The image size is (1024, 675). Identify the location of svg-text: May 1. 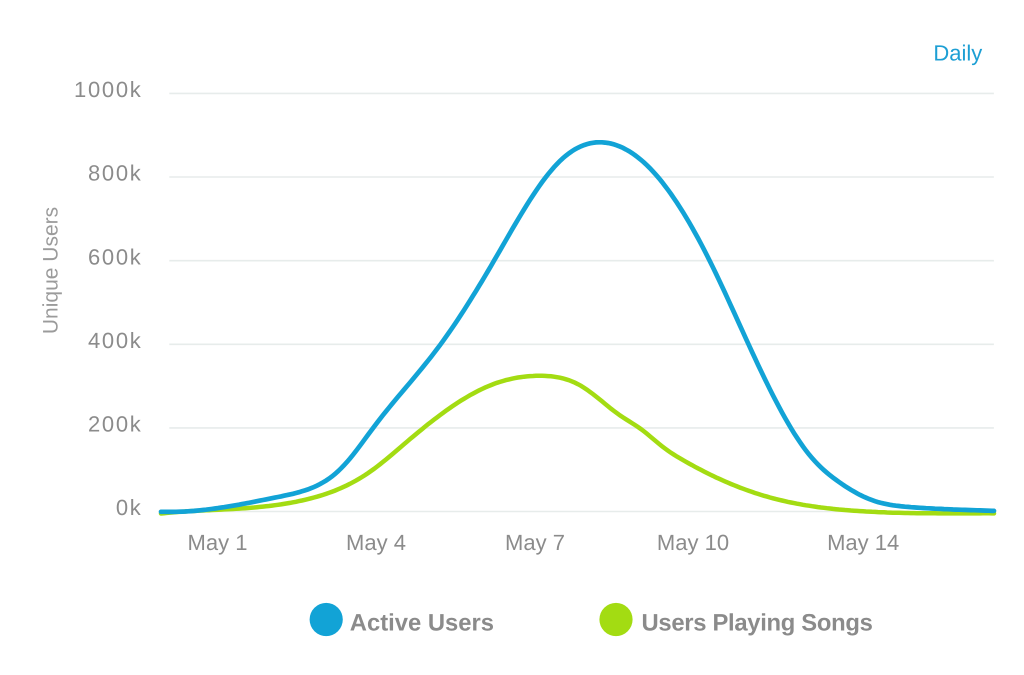
(218, 542).